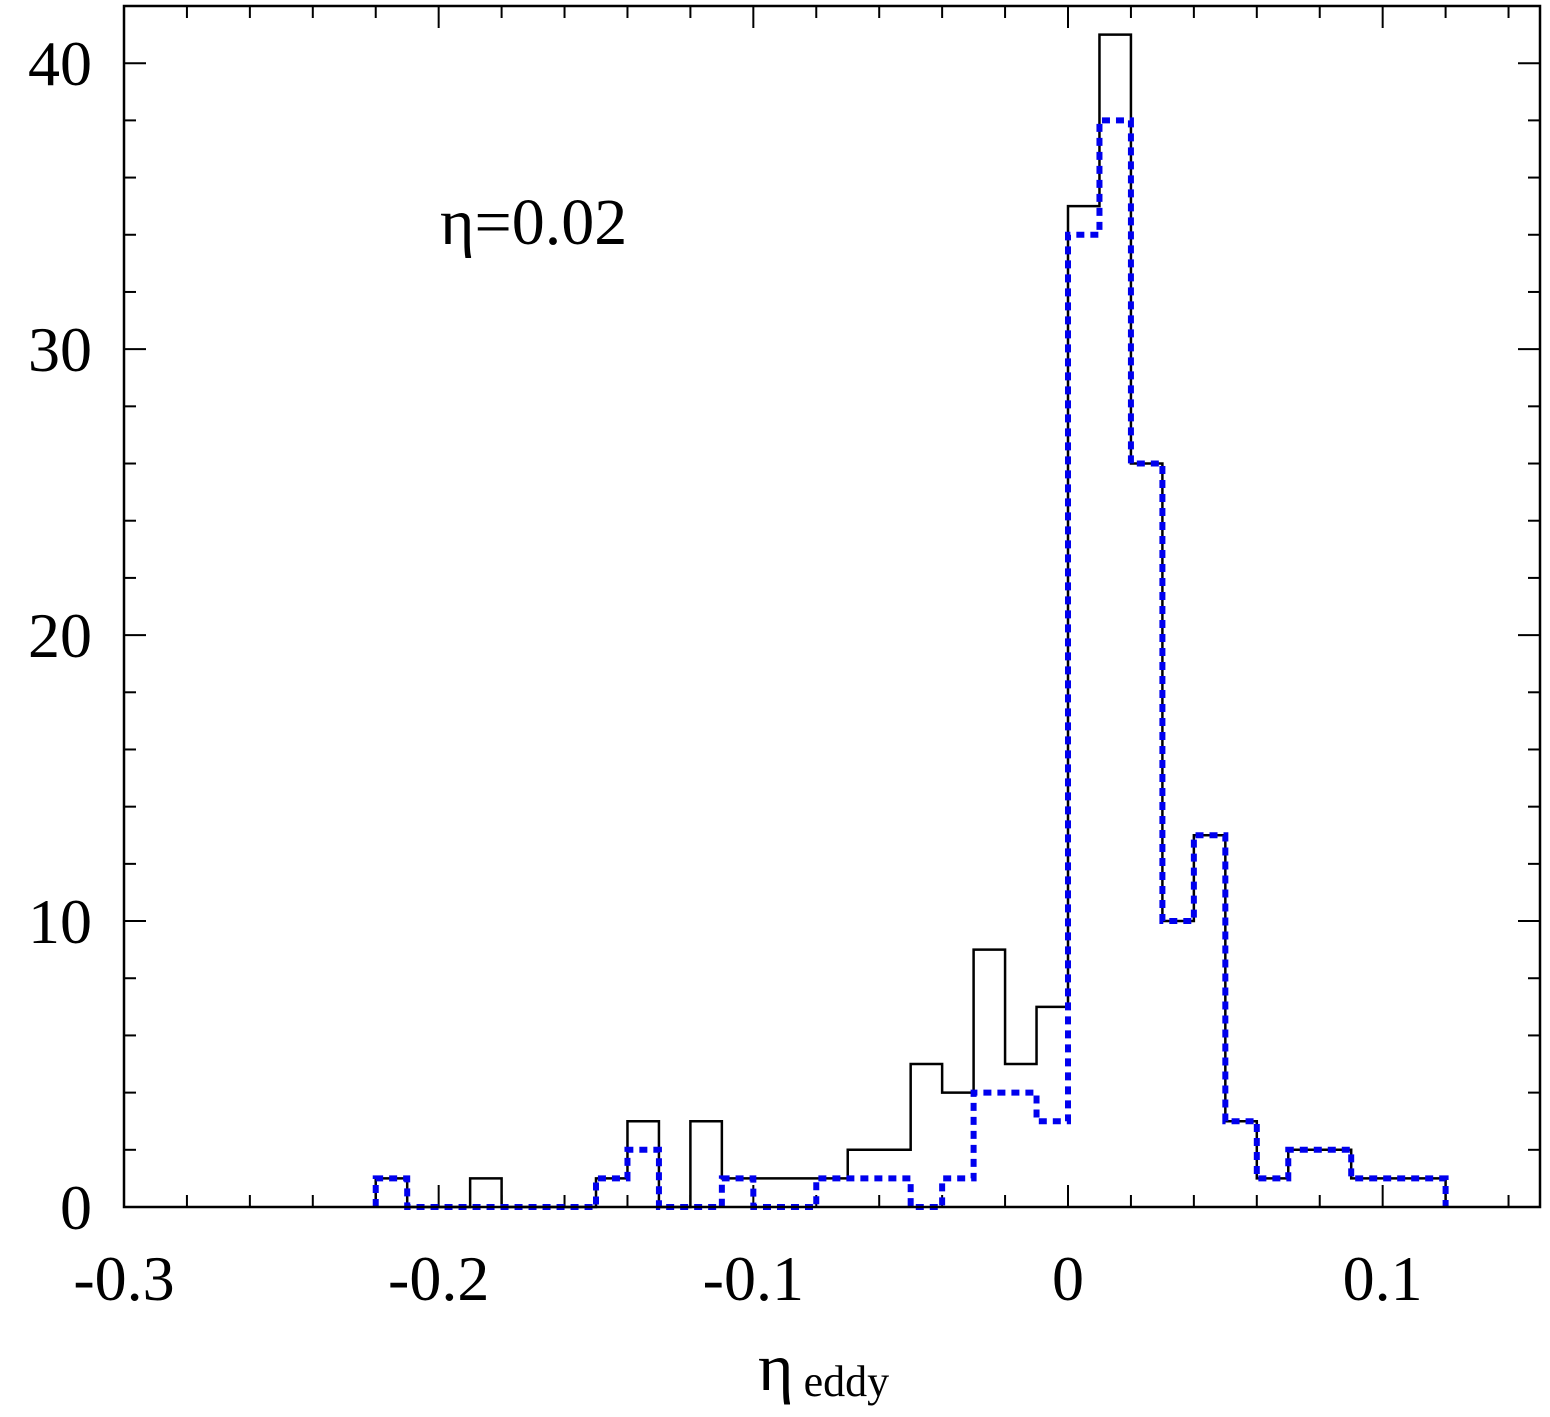 Image resolution: width=1550 pixels, height=1417 pixels. I want to click on x-tick-label: 0.1, so click(1383, 1278).